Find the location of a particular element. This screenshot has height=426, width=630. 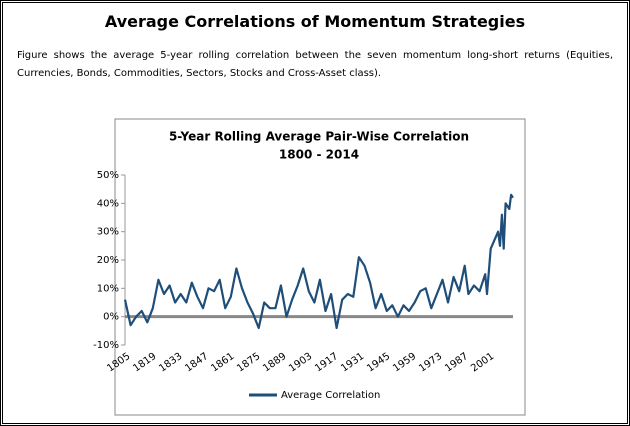

y-tick-label: 10% is located at coordinates (108, 288).